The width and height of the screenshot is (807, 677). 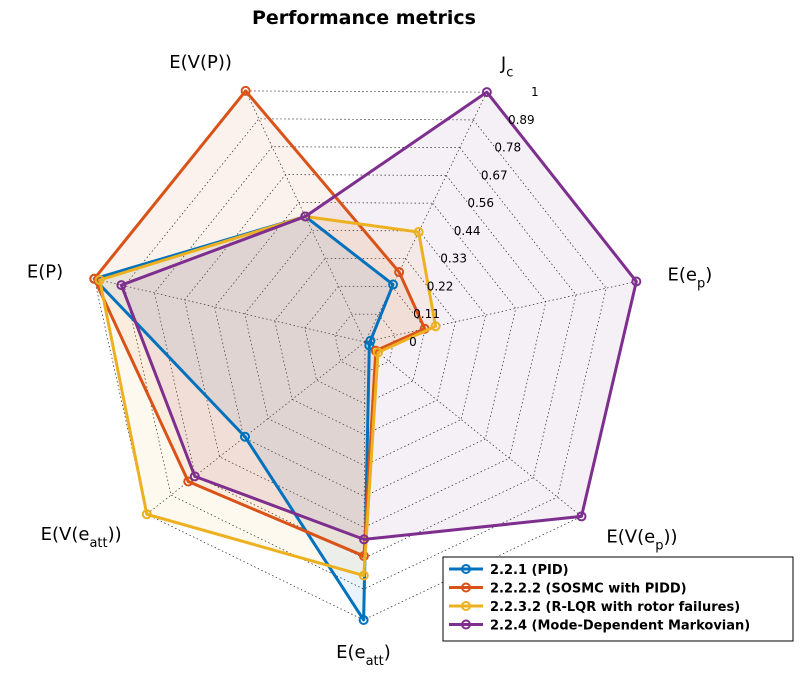 I want to click on tick-label: 0.89, so click(x=521, y=120).